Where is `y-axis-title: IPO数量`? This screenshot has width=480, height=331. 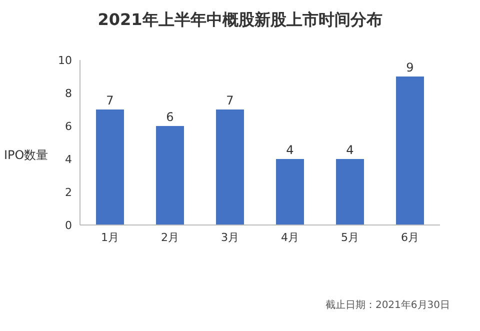 y-axis-title: IPO数量 is located at coordinates (26, 155).